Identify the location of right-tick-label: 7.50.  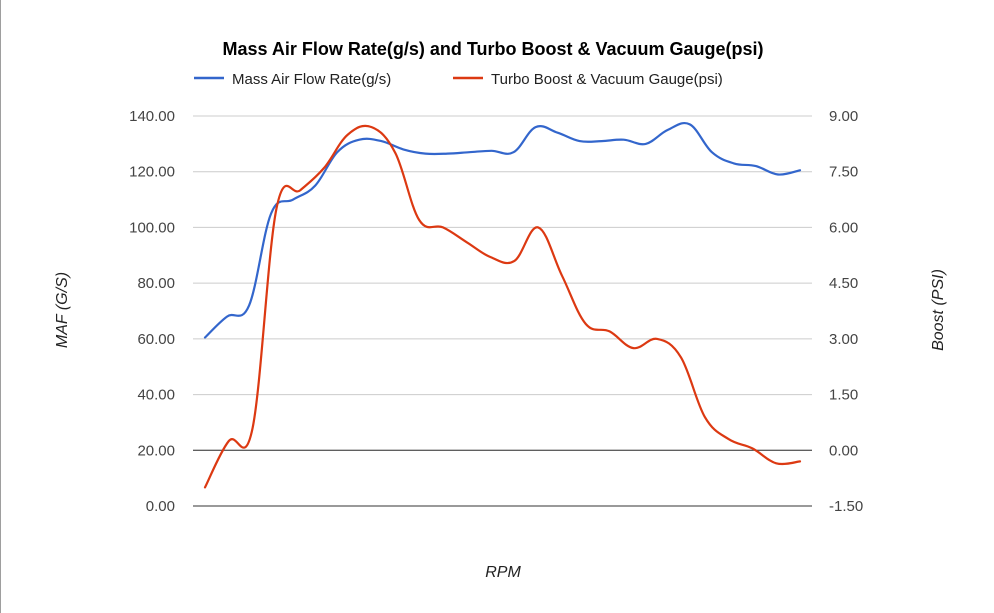
(843, 172).